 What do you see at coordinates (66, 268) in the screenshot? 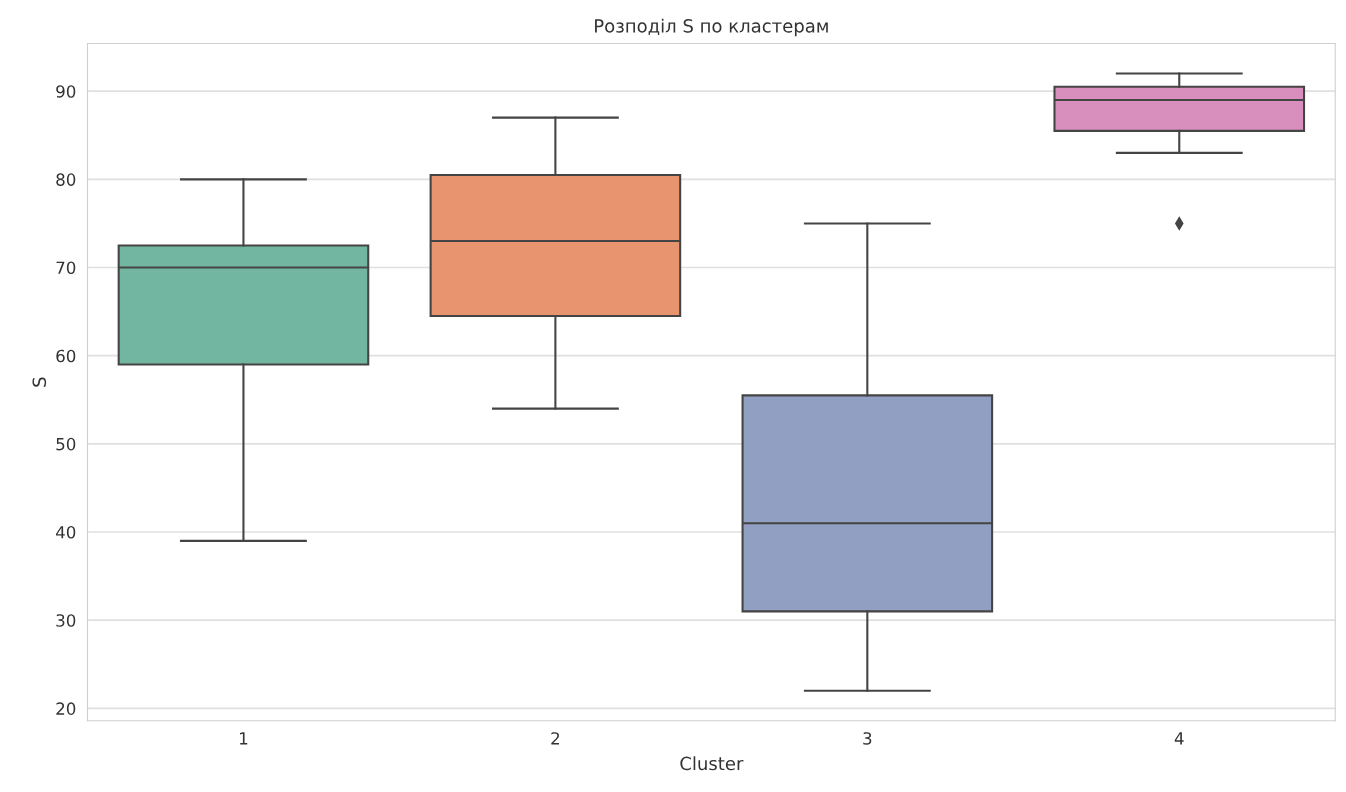
I see `y-tick-label: 70` at bounding box center [66, 268].